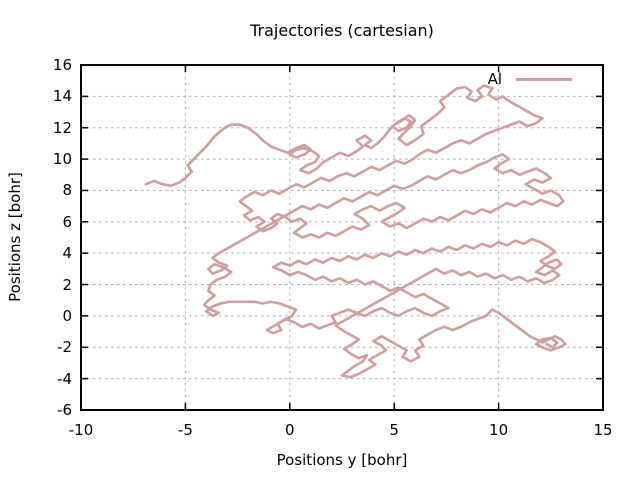  What do you see at coordinates (394, 430) in the screenshot?
I see `x-tick-label: 5` at bounding box center [394, 430].